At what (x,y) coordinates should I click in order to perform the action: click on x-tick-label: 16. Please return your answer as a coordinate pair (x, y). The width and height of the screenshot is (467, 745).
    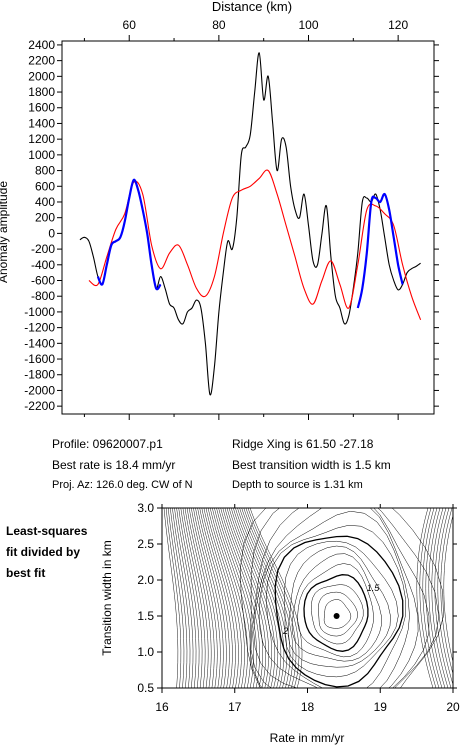
    Looking at the image, I should click on (162, 707).